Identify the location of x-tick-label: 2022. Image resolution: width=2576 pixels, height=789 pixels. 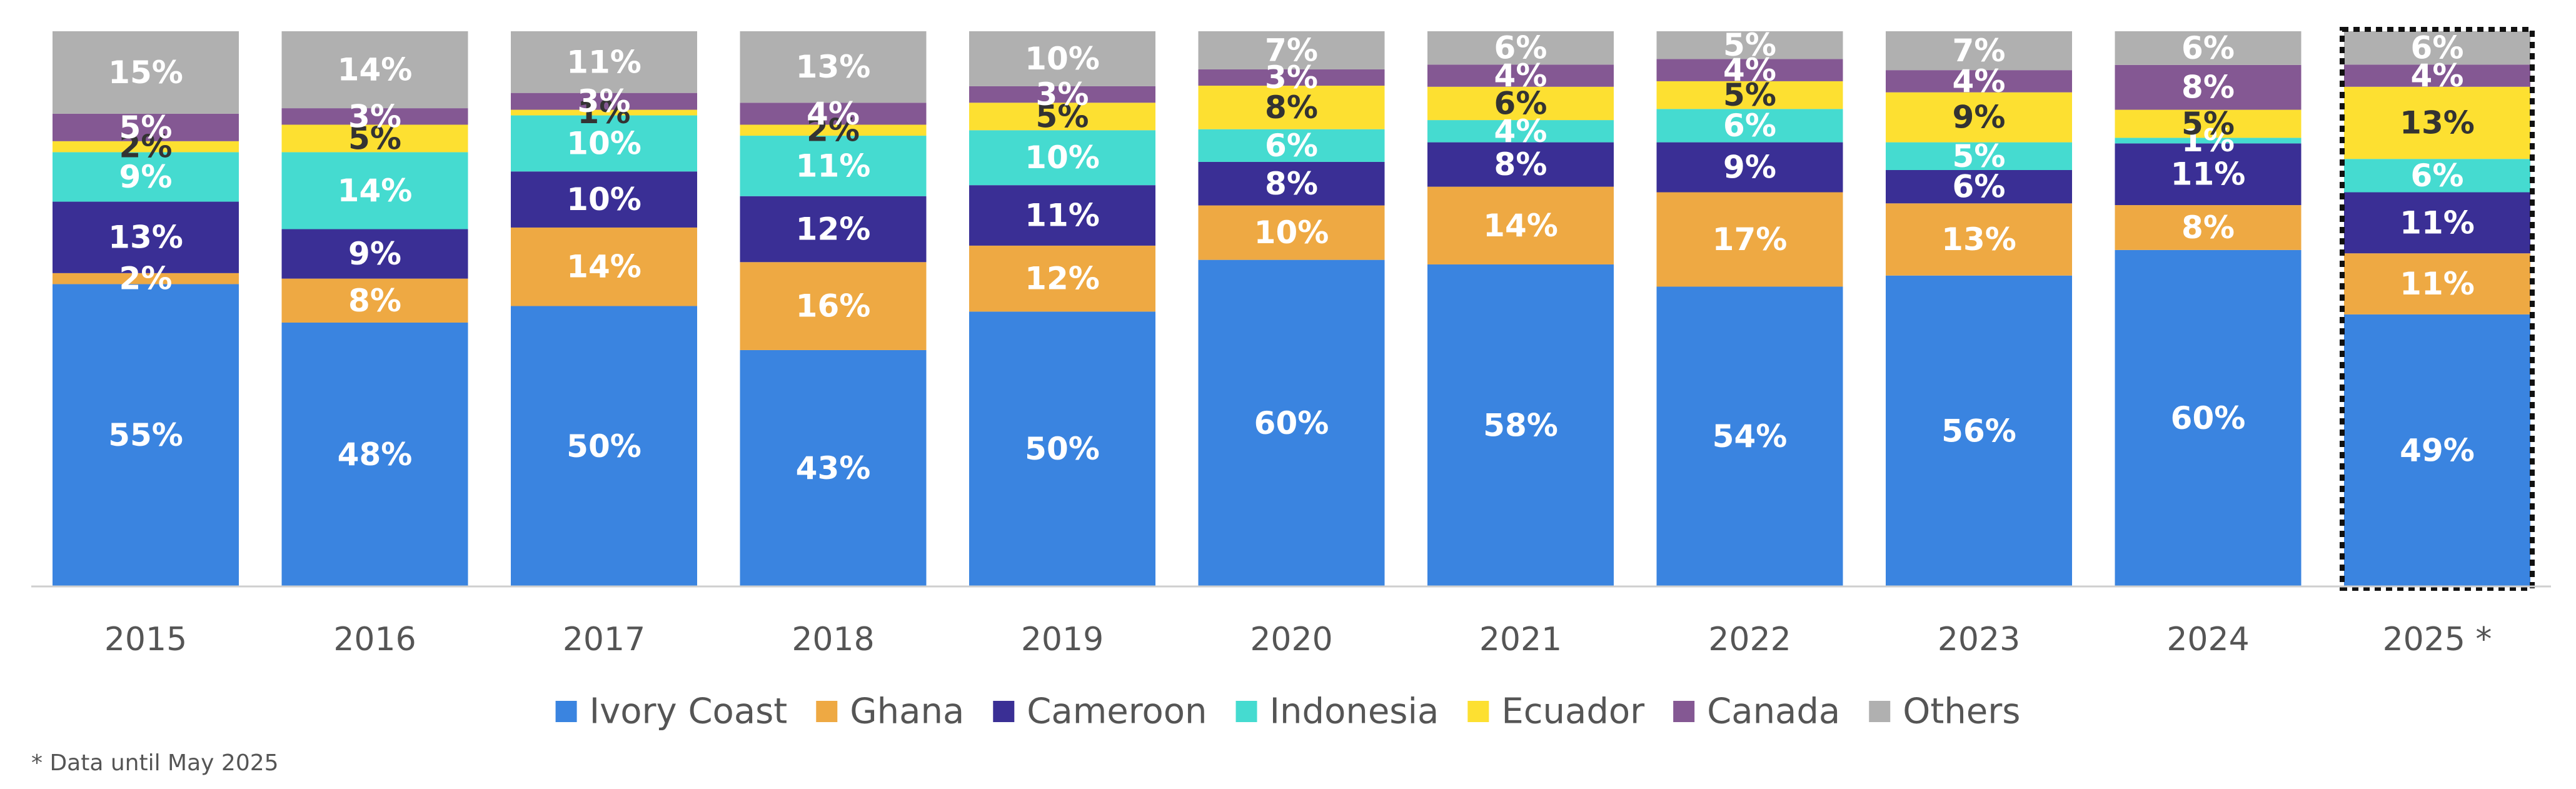
(1749, 639).